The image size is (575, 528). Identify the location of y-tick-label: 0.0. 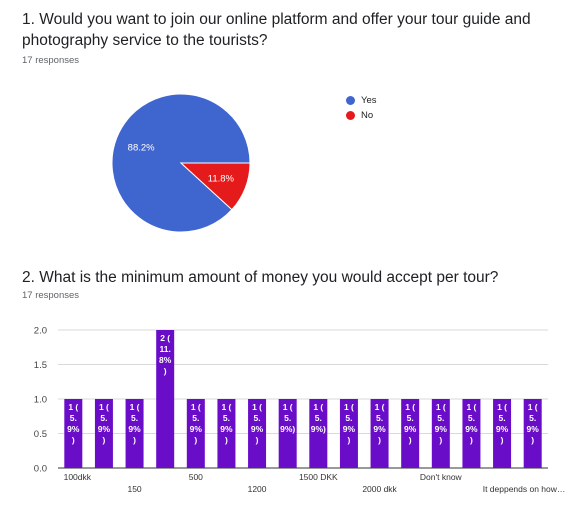
(40, 469).